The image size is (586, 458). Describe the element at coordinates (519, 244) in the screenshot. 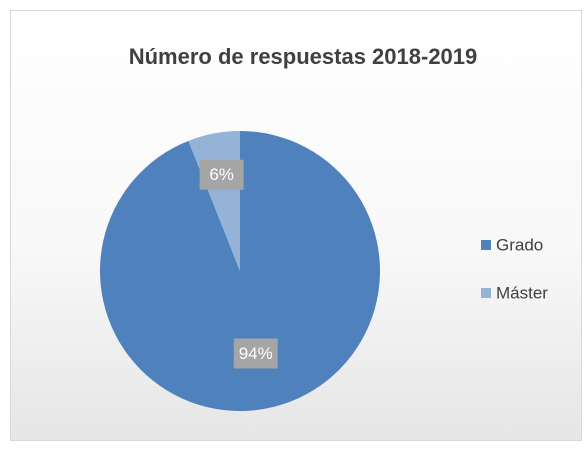

I see `legend-label: Grado` at that location.